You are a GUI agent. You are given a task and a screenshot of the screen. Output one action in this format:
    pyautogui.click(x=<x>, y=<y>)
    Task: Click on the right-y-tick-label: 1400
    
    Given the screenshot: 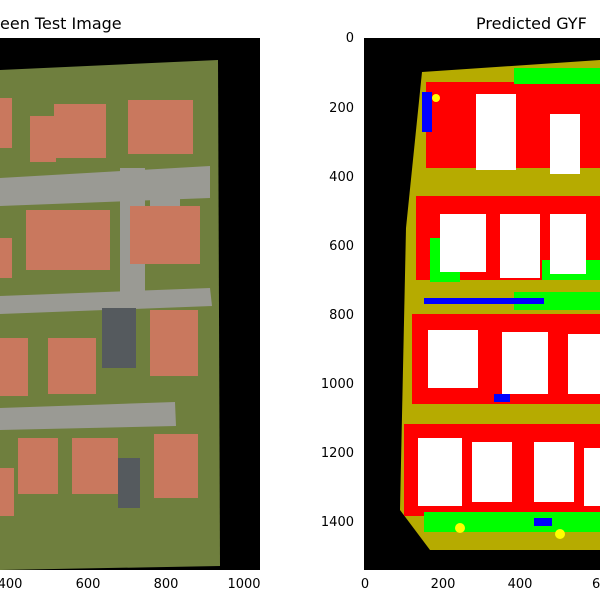 What is the action you would take?
    pyautogui.click(x=337, y=522)
    